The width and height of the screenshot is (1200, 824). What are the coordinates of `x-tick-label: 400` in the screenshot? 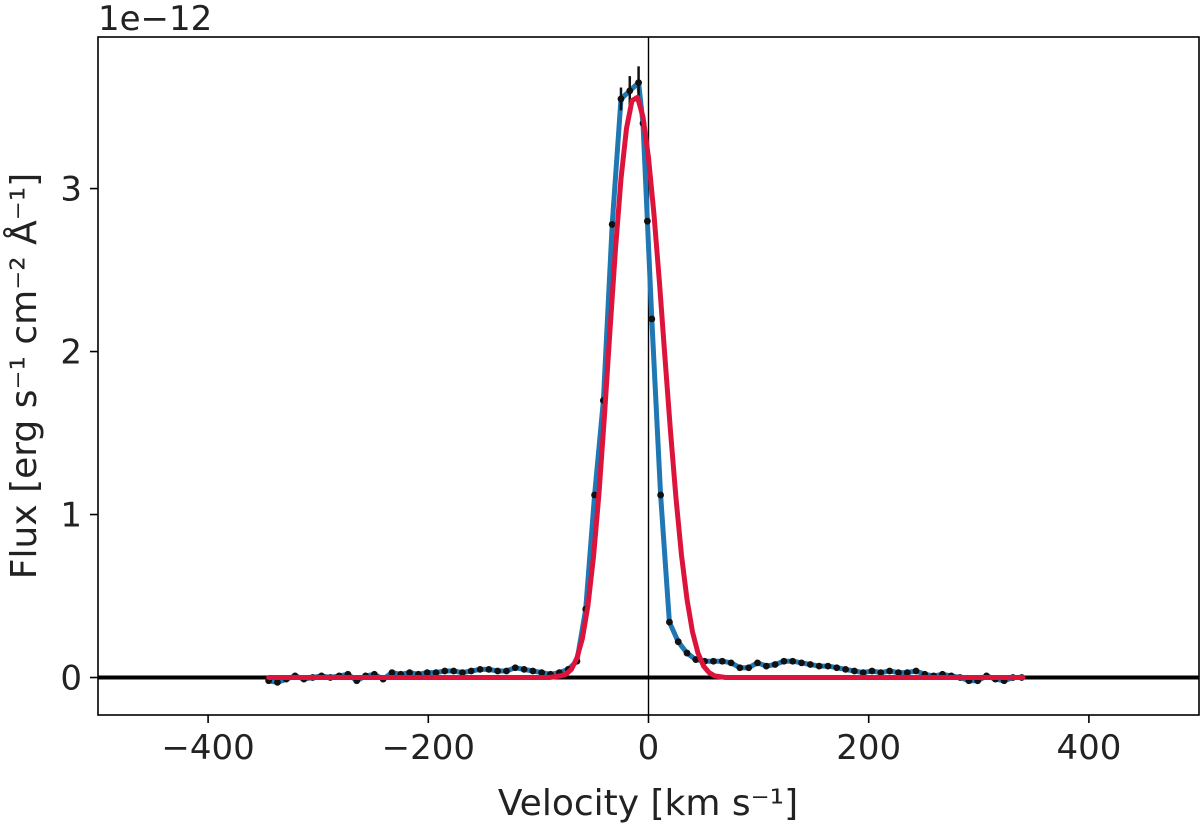 It's located at (1088, 748).